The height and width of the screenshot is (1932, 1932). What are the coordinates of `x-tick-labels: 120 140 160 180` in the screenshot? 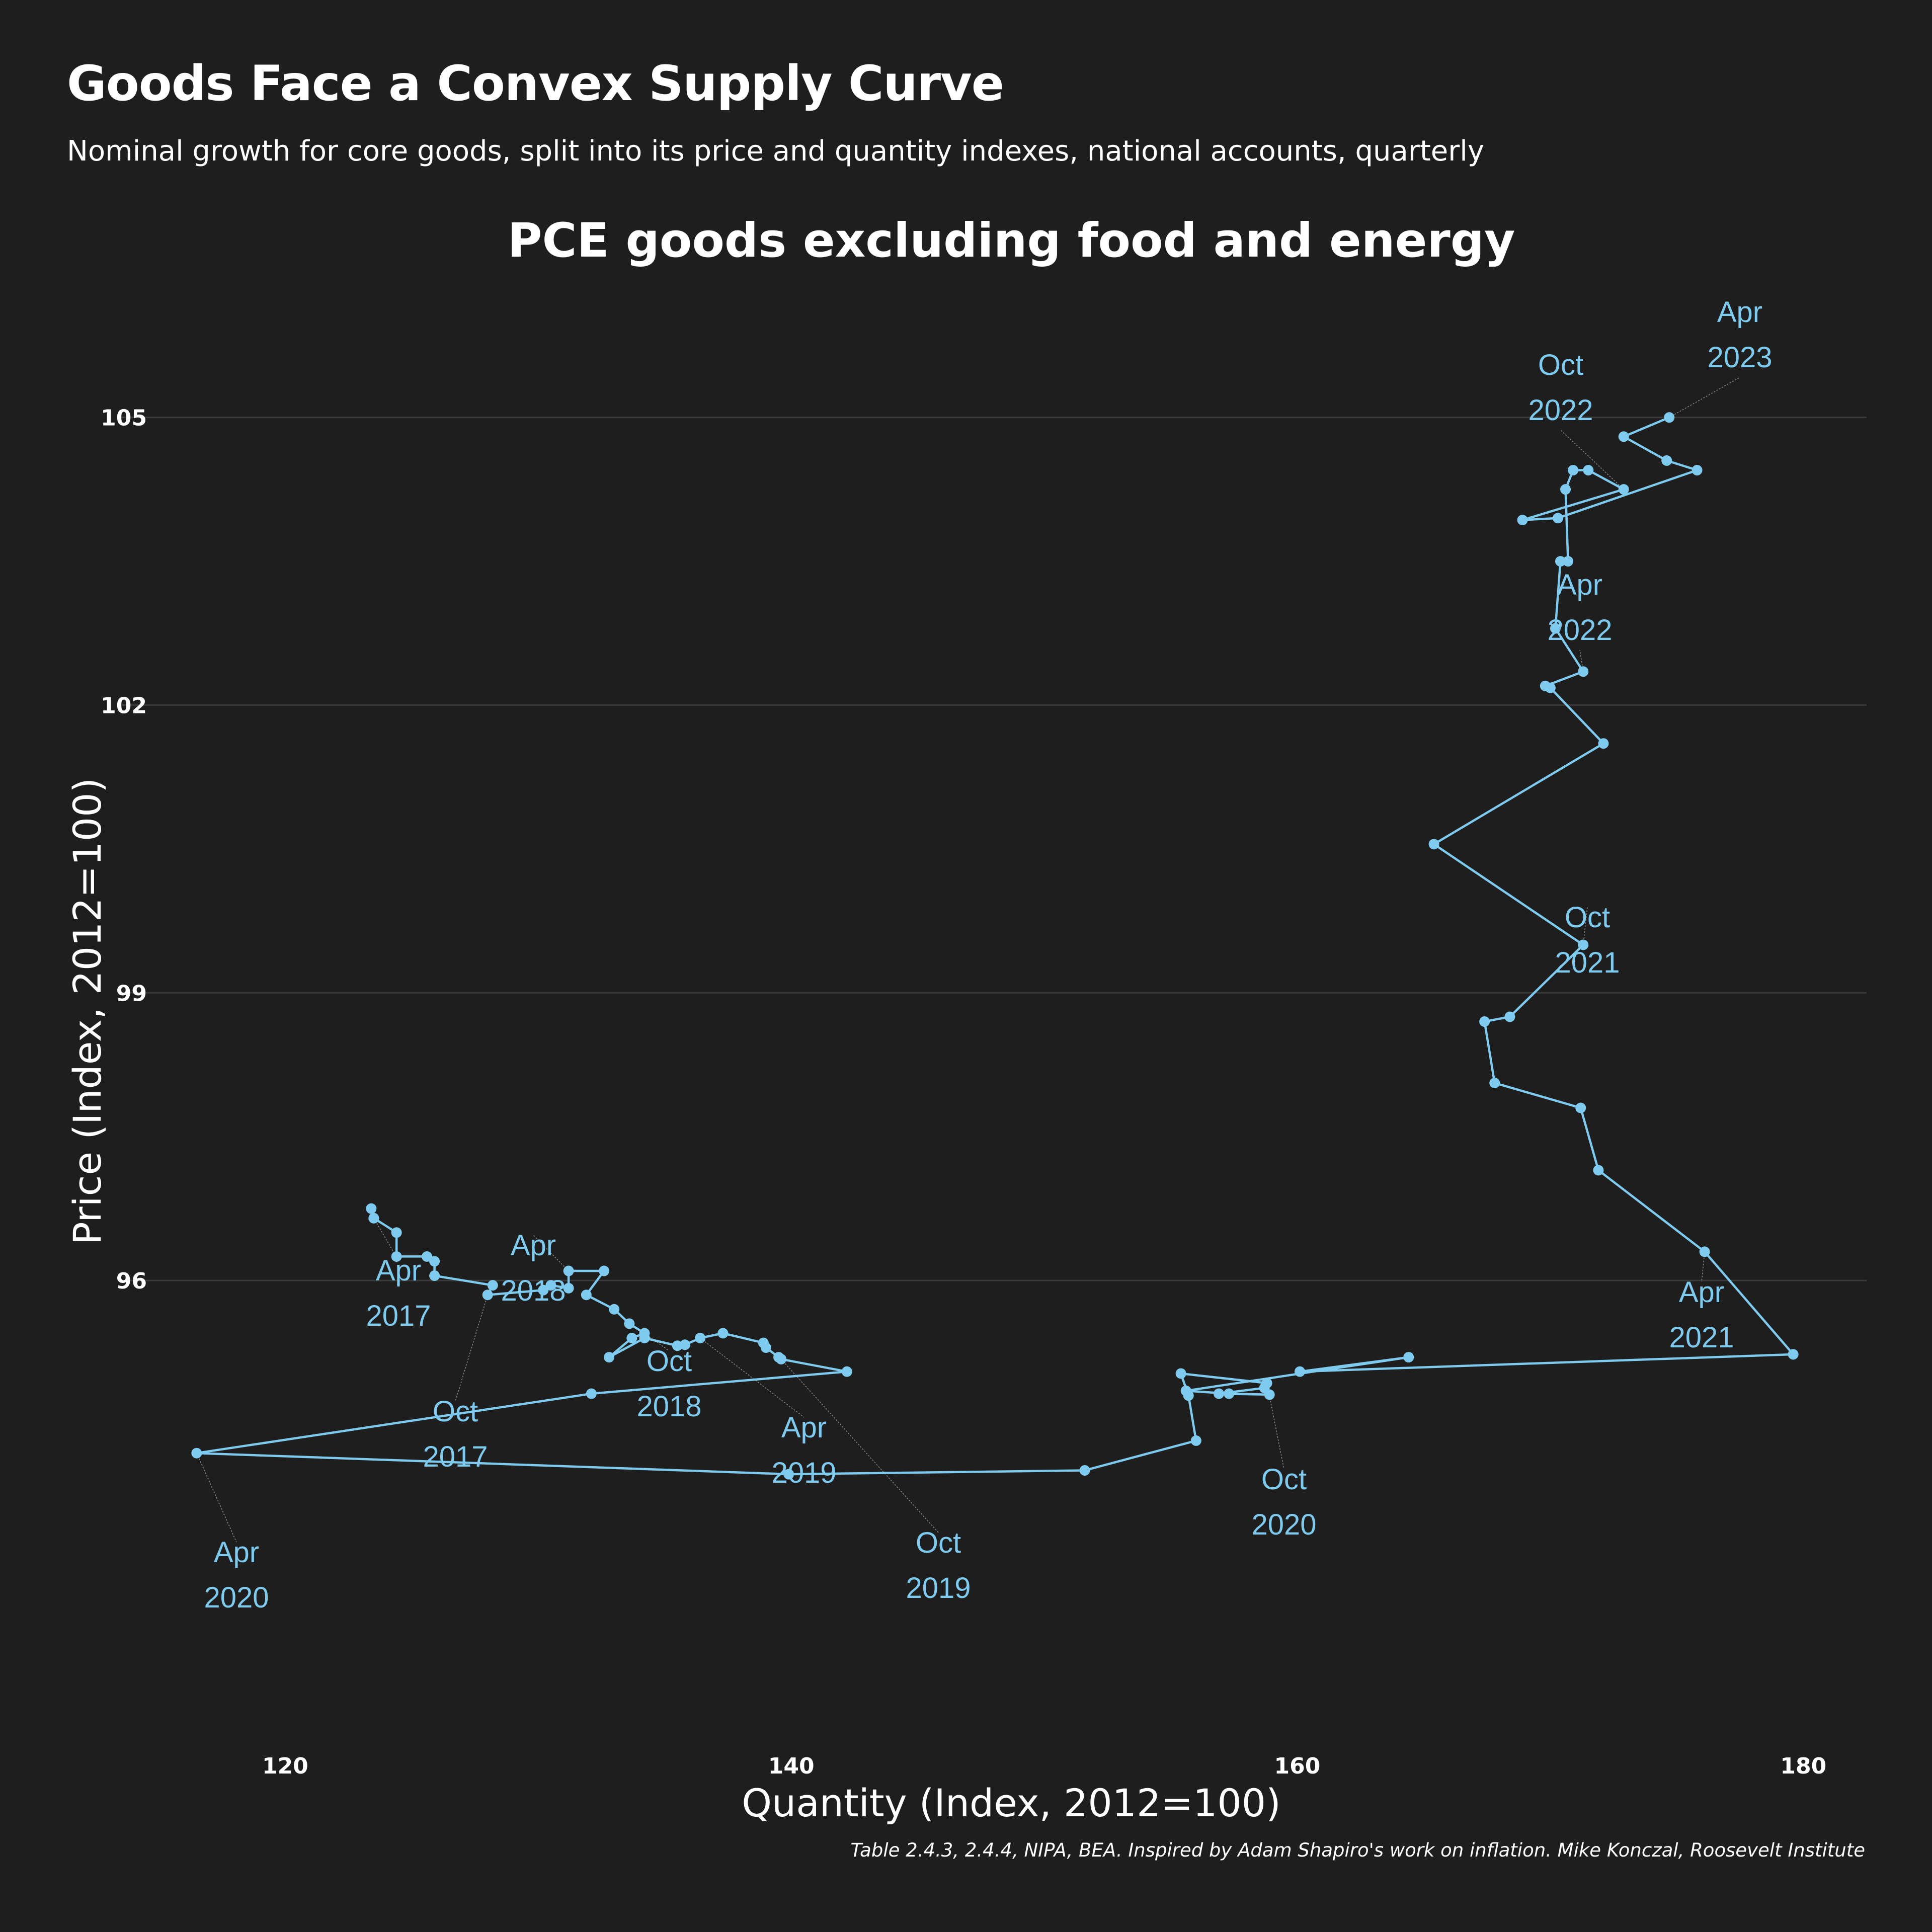 It's located at (1044, 1766).